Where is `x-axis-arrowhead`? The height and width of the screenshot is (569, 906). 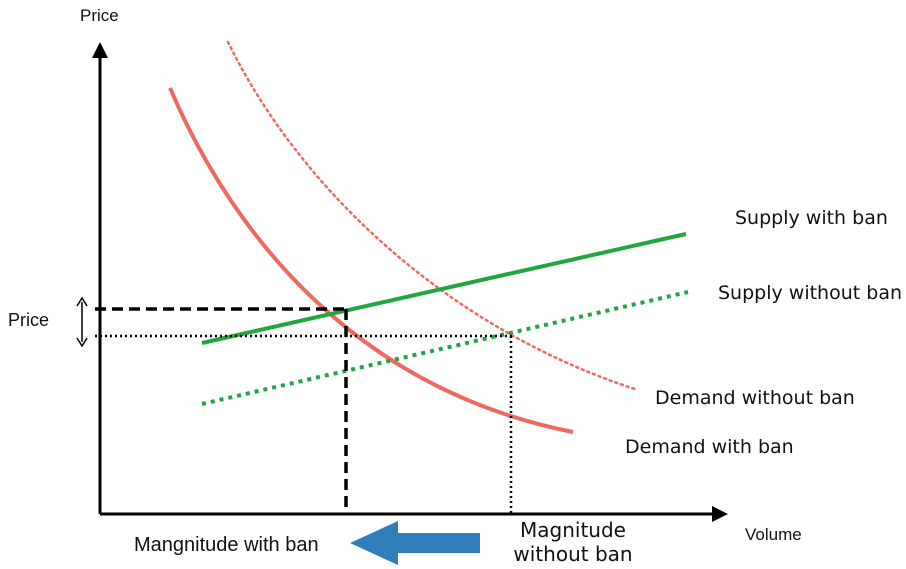
x-axis-arrowhead is located at coordinates (720, 514).